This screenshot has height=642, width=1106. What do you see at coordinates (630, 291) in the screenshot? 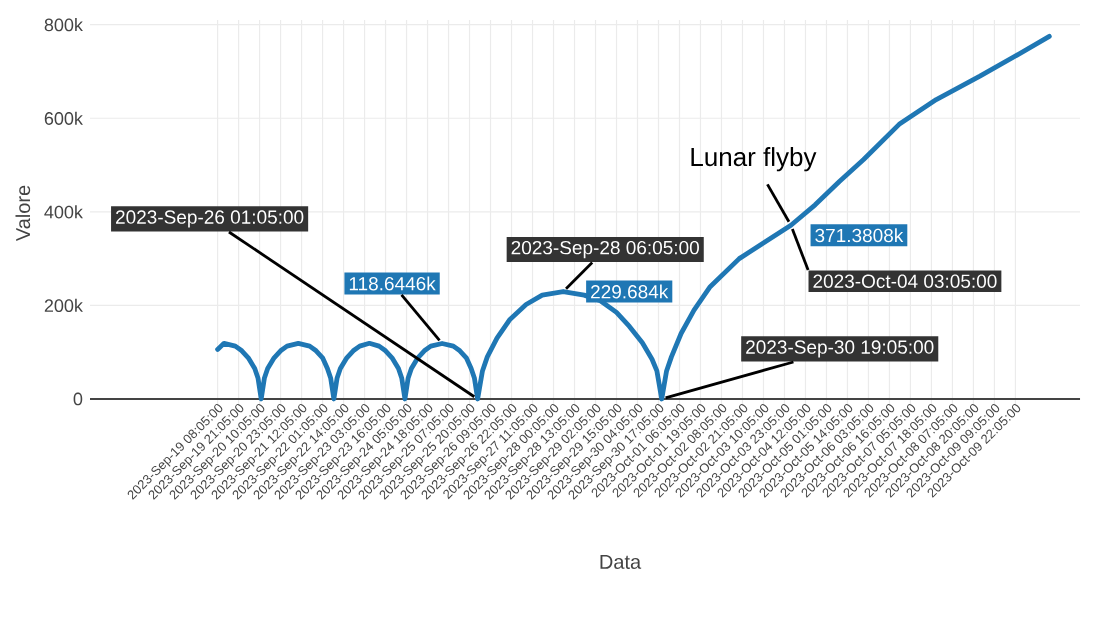
I see `annotation: 229.684k` at bounding box center [630, 291].